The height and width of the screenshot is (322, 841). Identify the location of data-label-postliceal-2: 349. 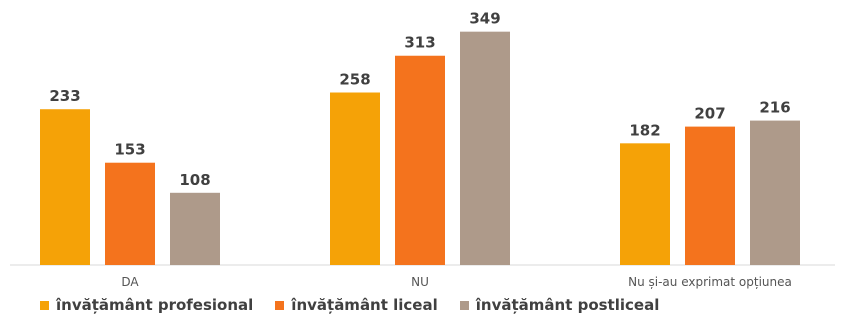
(484, 19).